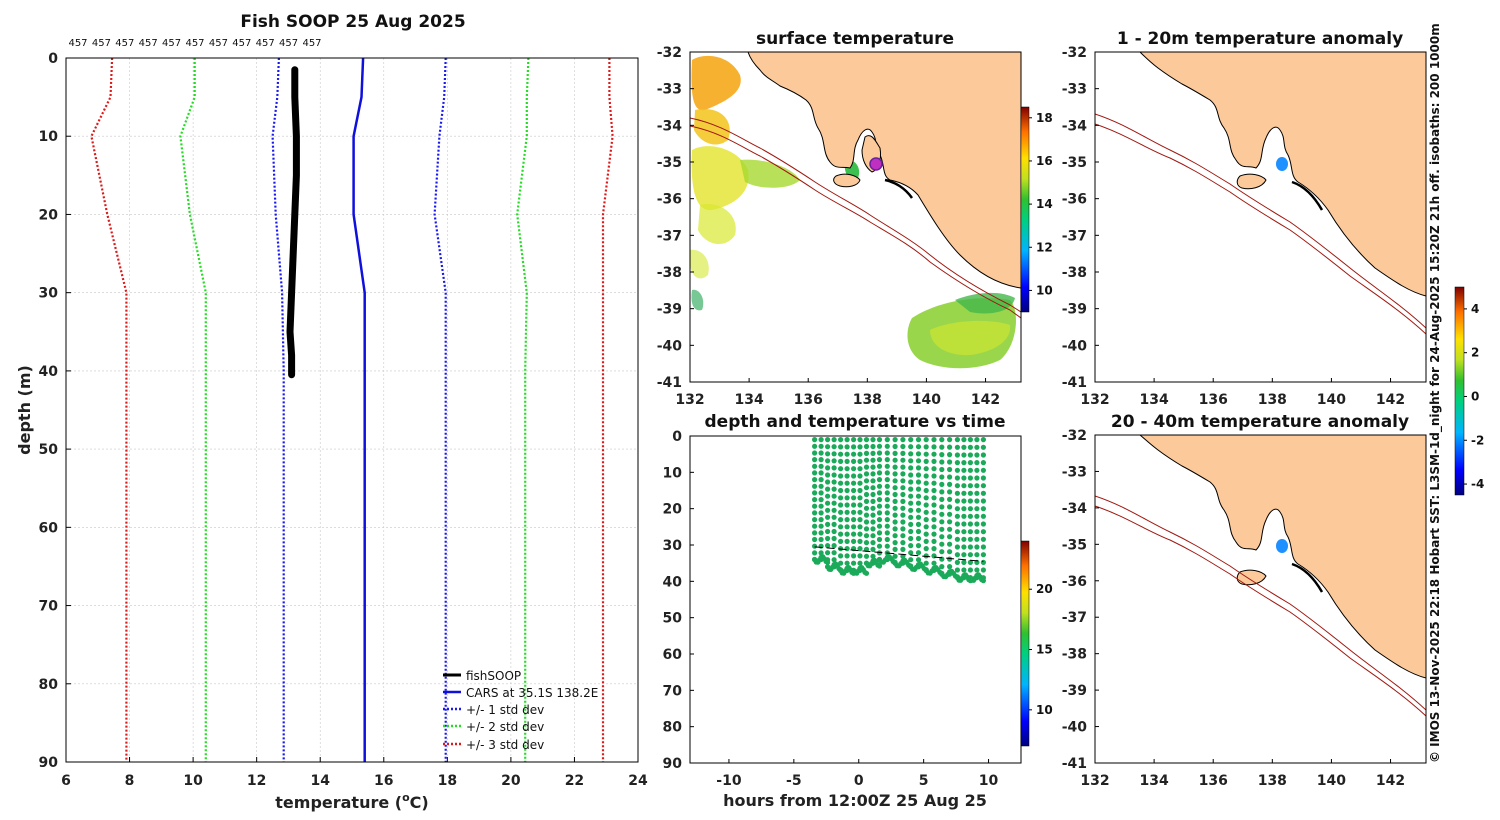 The width and height of the screenshot is (1500, 820). I want to click on anomaly-20-40-y-tick-label: -33, so click(1074, 472).